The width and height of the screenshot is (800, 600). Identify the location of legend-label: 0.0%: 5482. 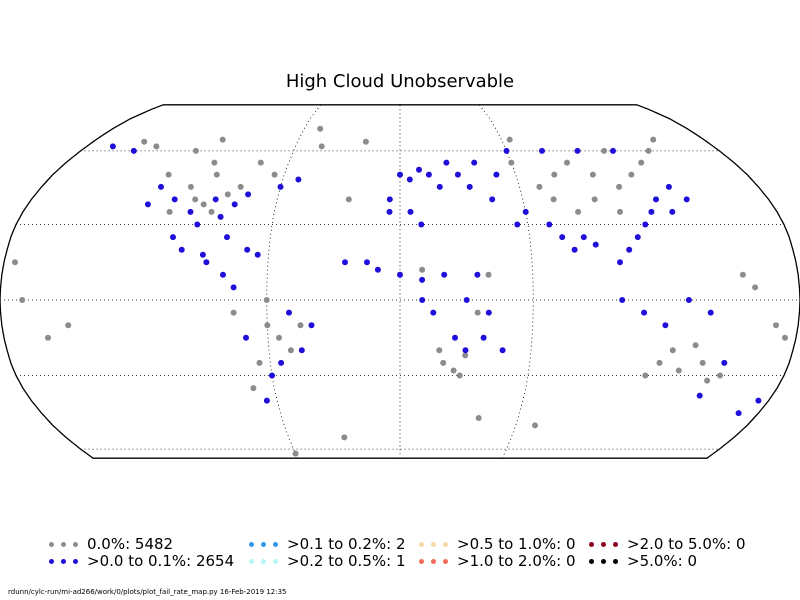
(130, 544).